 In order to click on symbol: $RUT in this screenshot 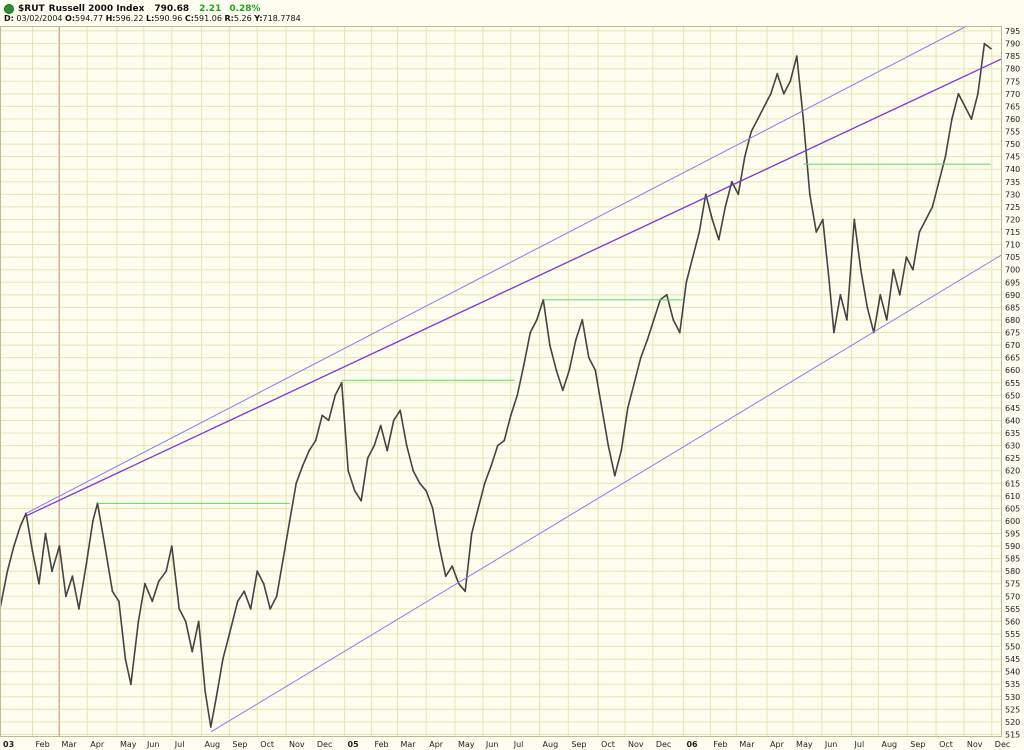, I will do `click(31, 8)`.